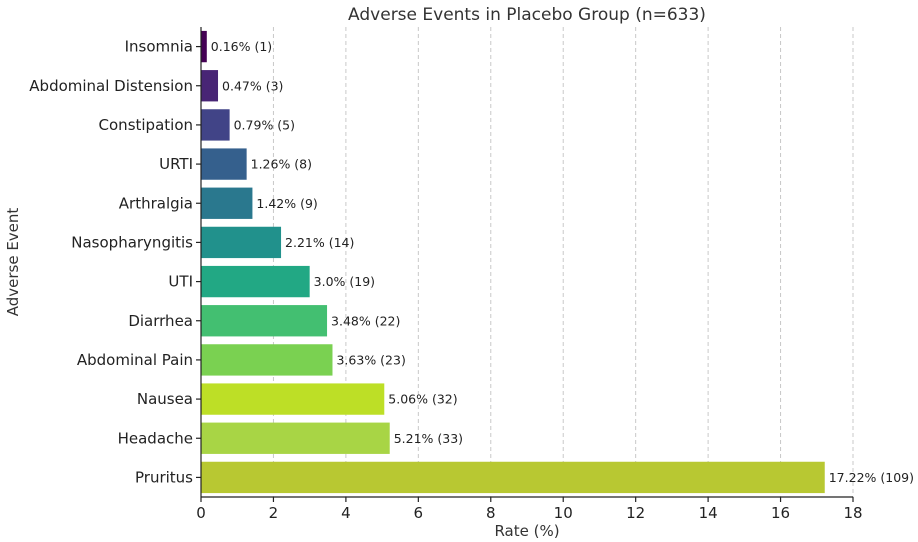  What do you see at coordinates (365, 320) in the screenshot?
I see `data-label: 3.48% (22)` at bounding box center [365, 320].